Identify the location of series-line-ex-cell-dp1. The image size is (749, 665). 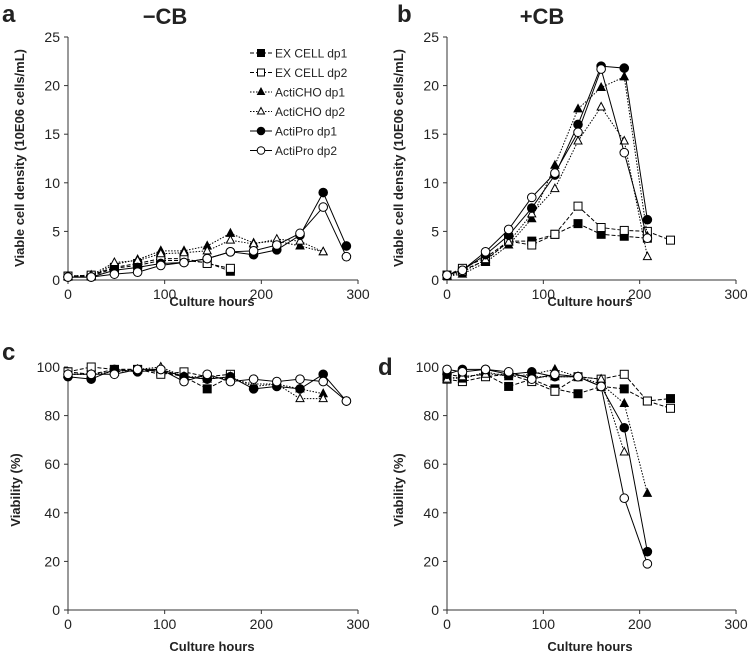
(547, 249).